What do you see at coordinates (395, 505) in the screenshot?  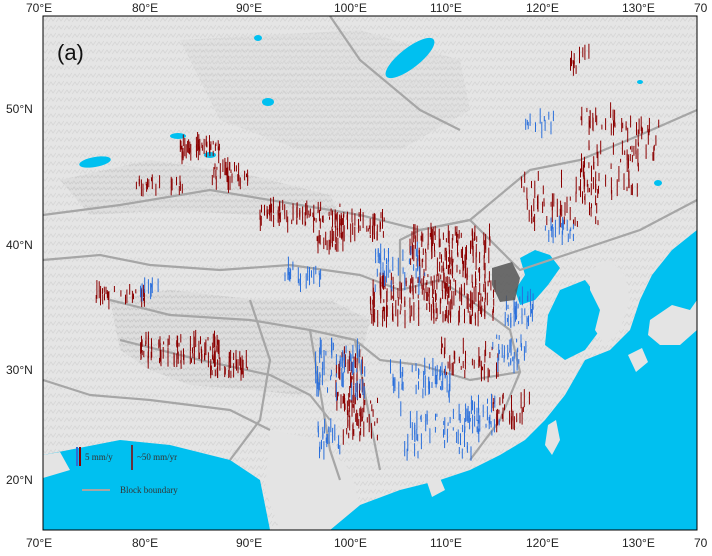 I see `south-china-sea` at bounding box center [395, 505].